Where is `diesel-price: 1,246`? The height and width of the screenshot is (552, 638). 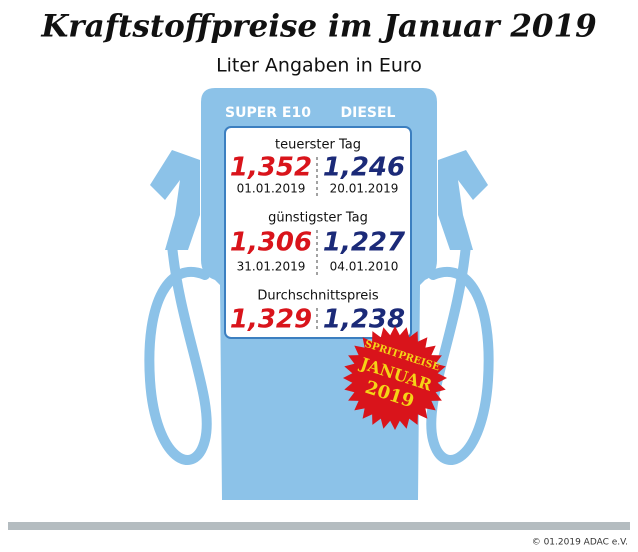
diesel-price: 1,246 is located at coordinates (364, 168).